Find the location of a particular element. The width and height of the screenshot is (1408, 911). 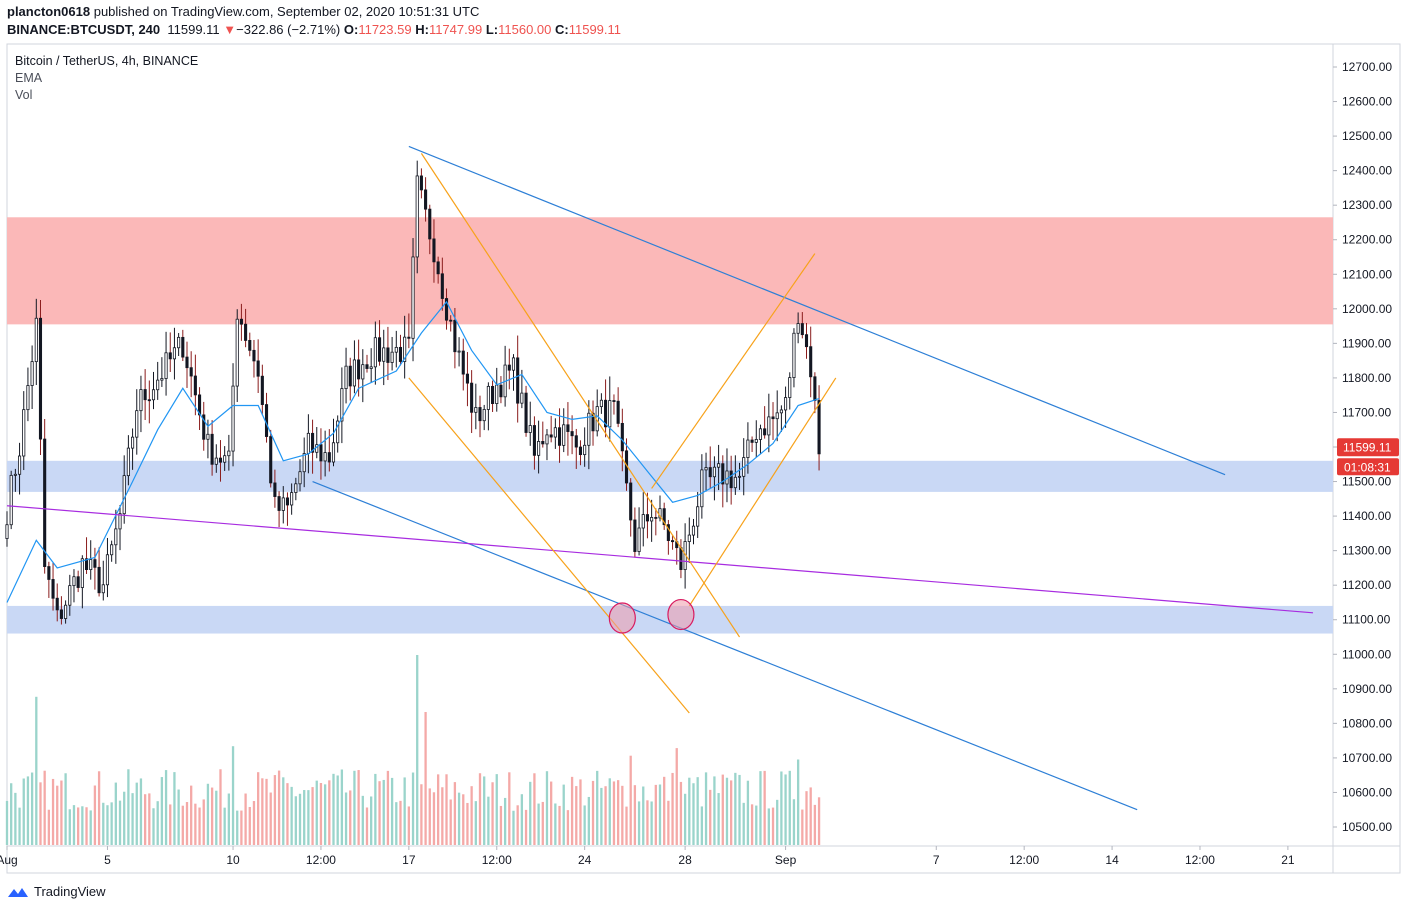

legend-vol: Vol is located at coordinates (24, 95).